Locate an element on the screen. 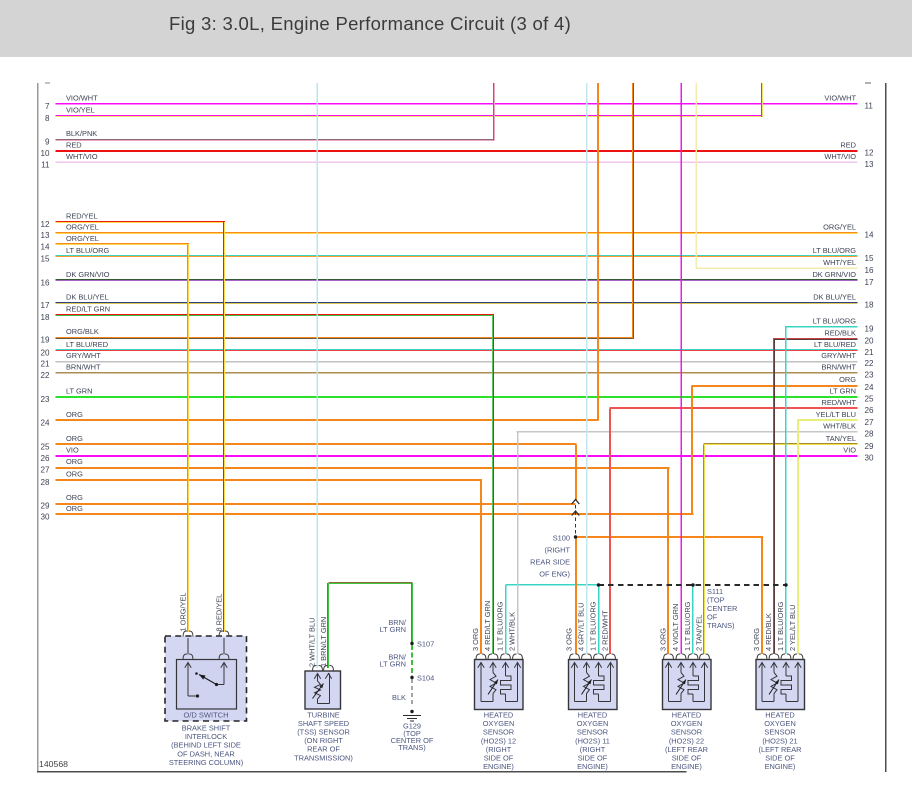 The image size is (912, 805). svg-text: INTERLOCK is located at coordinates (206, 736).